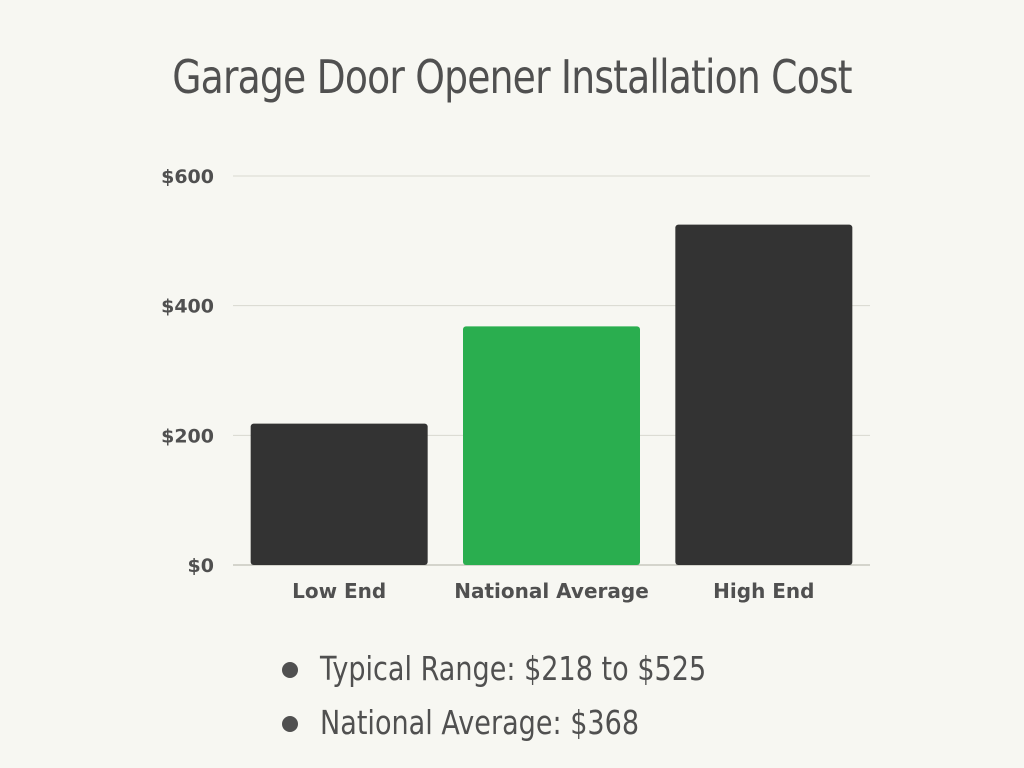  I want to click on chart-title: Garage Door Opener Installation Cost, so click(512, 77).